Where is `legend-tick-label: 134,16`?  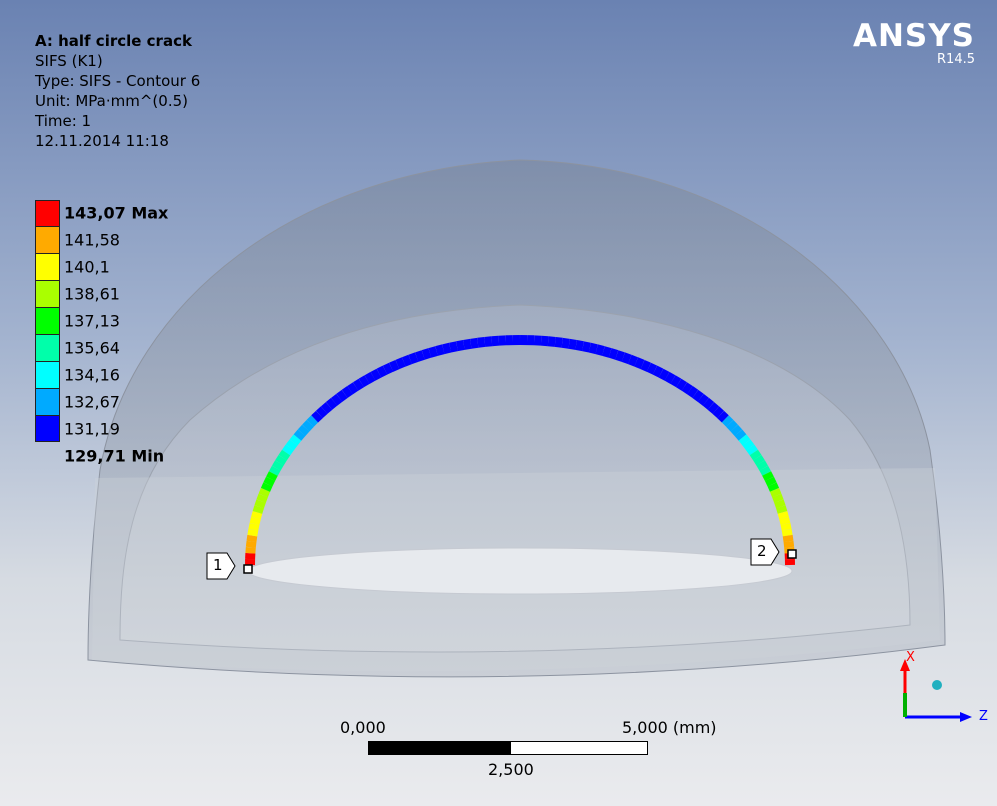 legend-tick-label: 134,16 is located at coordinates (92, 375).